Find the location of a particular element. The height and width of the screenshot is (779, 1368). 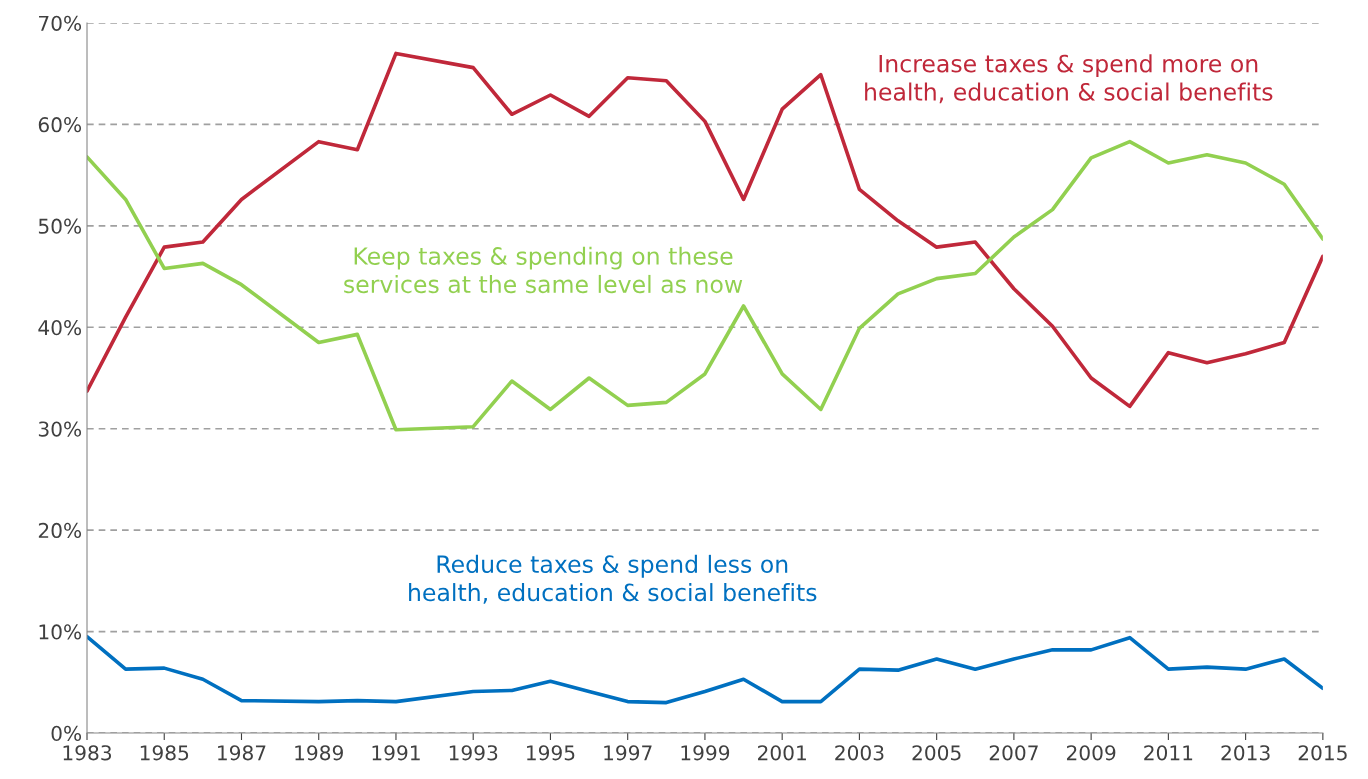

y-tick-label: 70% is located at coordinates (60, 23).